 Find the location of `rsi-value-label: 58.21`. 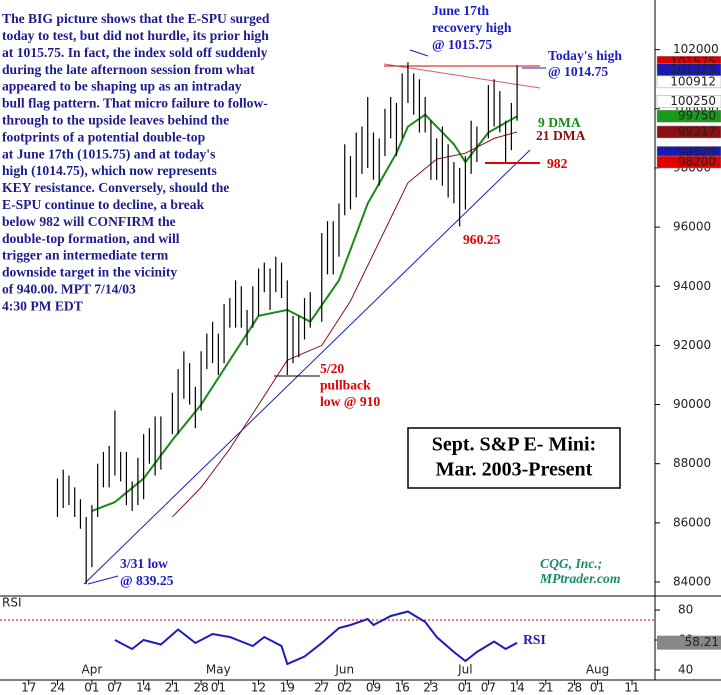

rsi-value-label: 58.21 is located at coordinates (702, 642).